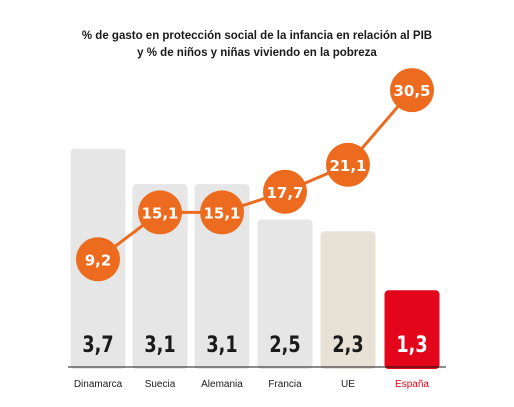  Describe the element at coordinates (348, 300) in the screenshot. I see `bar-ue` at that location.